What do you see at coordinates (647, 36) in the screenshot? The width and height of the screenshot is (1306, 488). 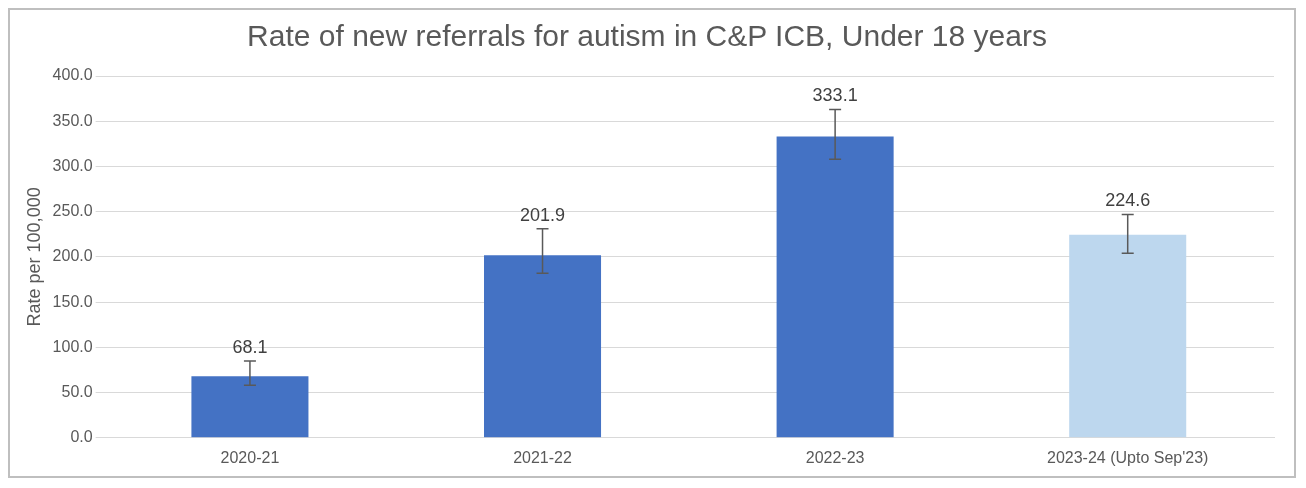 I see `chart-title: Rate of new referrals for autism in C&P ICB, Under 18 years` at bounding box center [647, 36].